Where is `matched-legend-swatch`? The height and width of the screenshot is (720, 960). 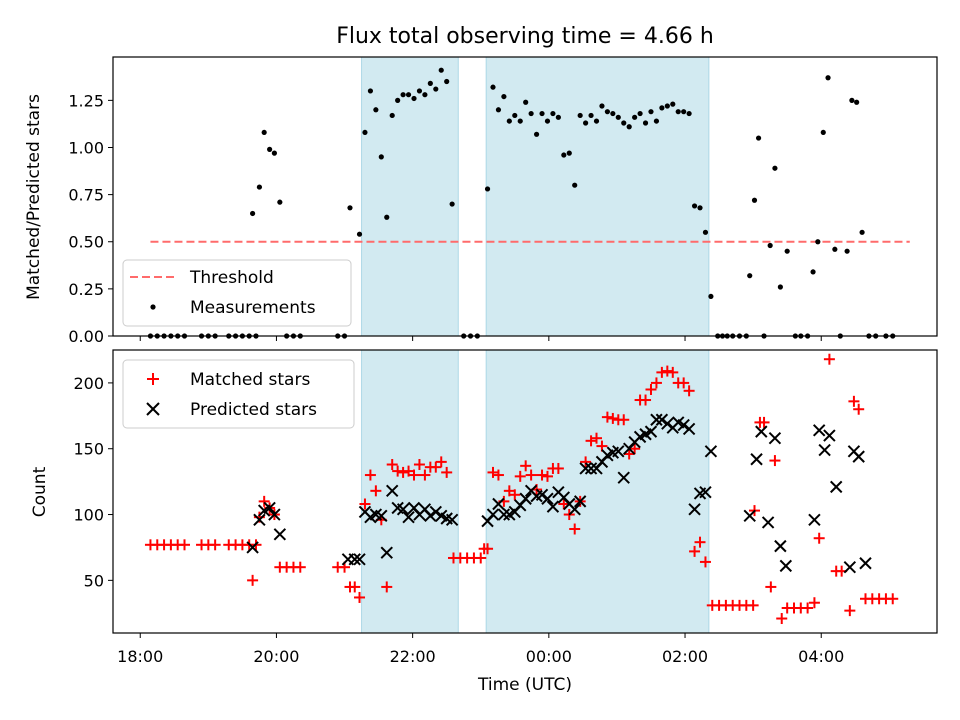
matched-legend-swatch is located at coordinates (153, 379).